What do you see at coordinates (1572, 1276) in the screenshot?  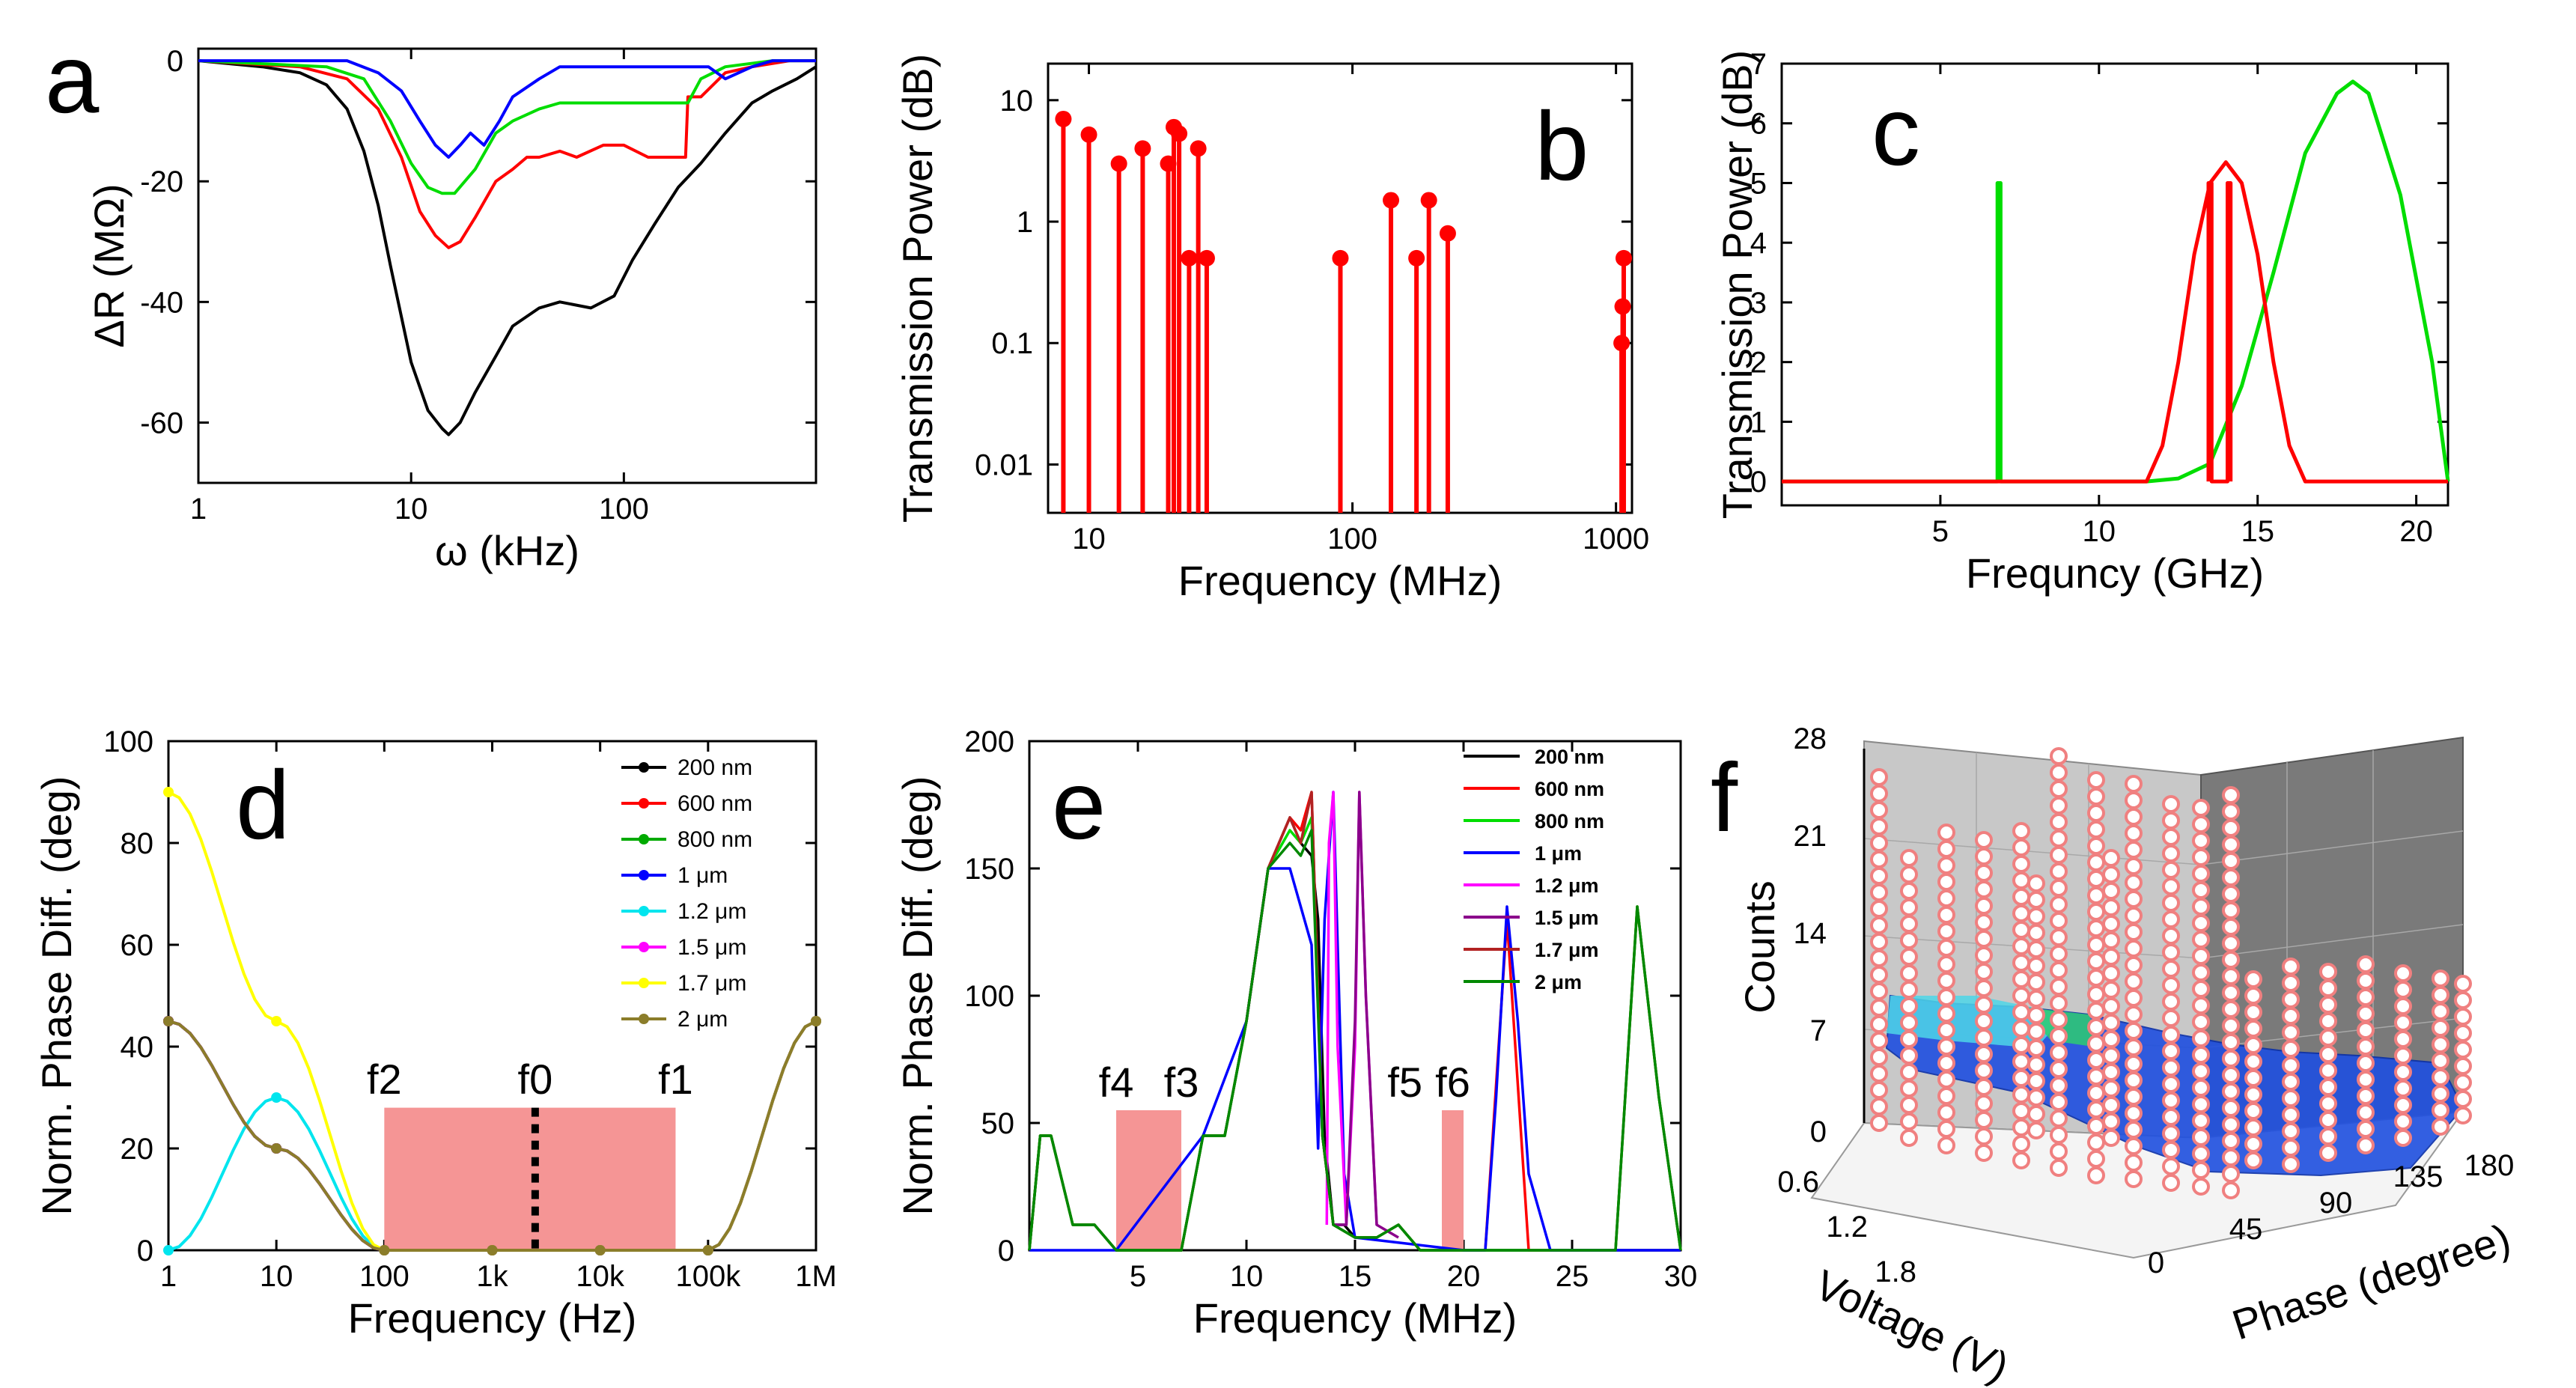 I see `x-tick-label: 25` at bounding box center [1572, 1276].